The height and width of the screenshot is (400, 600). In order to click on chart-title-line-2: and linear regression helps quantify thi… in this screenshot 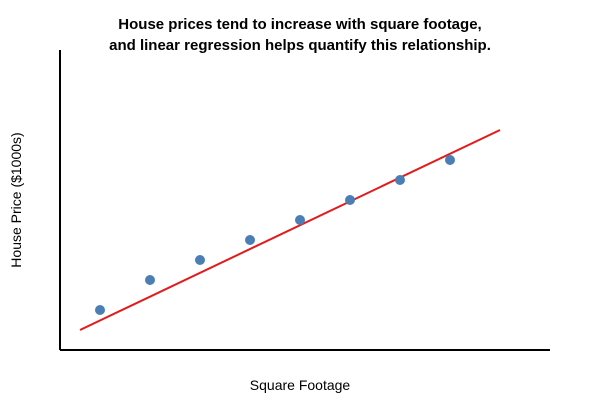, I will do `click(300, 45)`.